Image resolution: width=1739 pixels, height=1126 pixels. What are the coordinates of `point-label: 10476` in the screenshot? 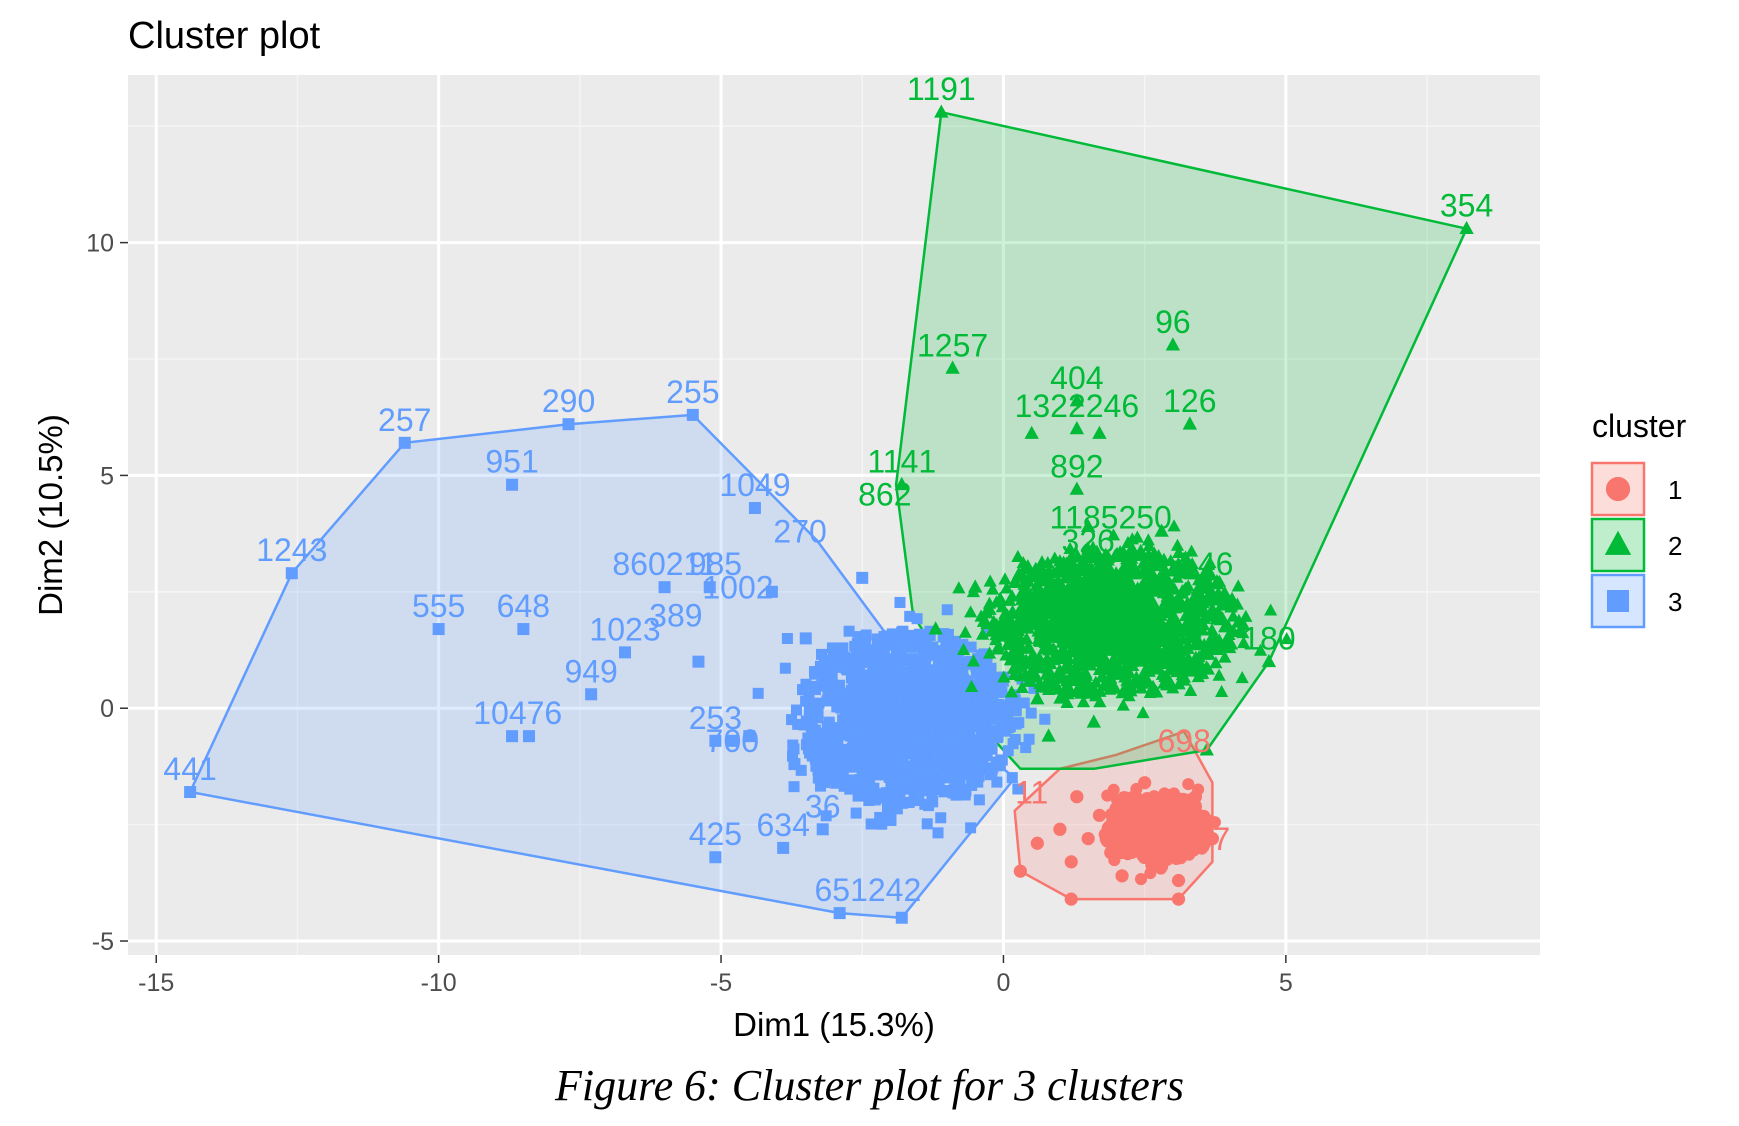 It's located at (517, 713).